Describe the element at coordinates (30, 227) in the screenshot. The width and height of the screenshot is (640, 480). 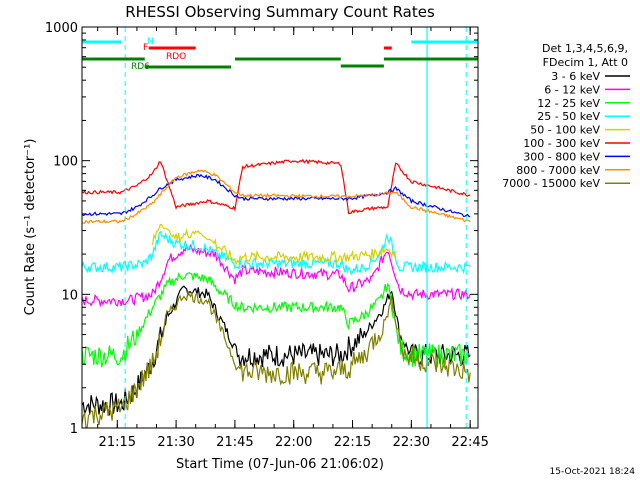
I see `y-axis-label: Count Rate (s⁻¹ detector⁻¹)` at that location.